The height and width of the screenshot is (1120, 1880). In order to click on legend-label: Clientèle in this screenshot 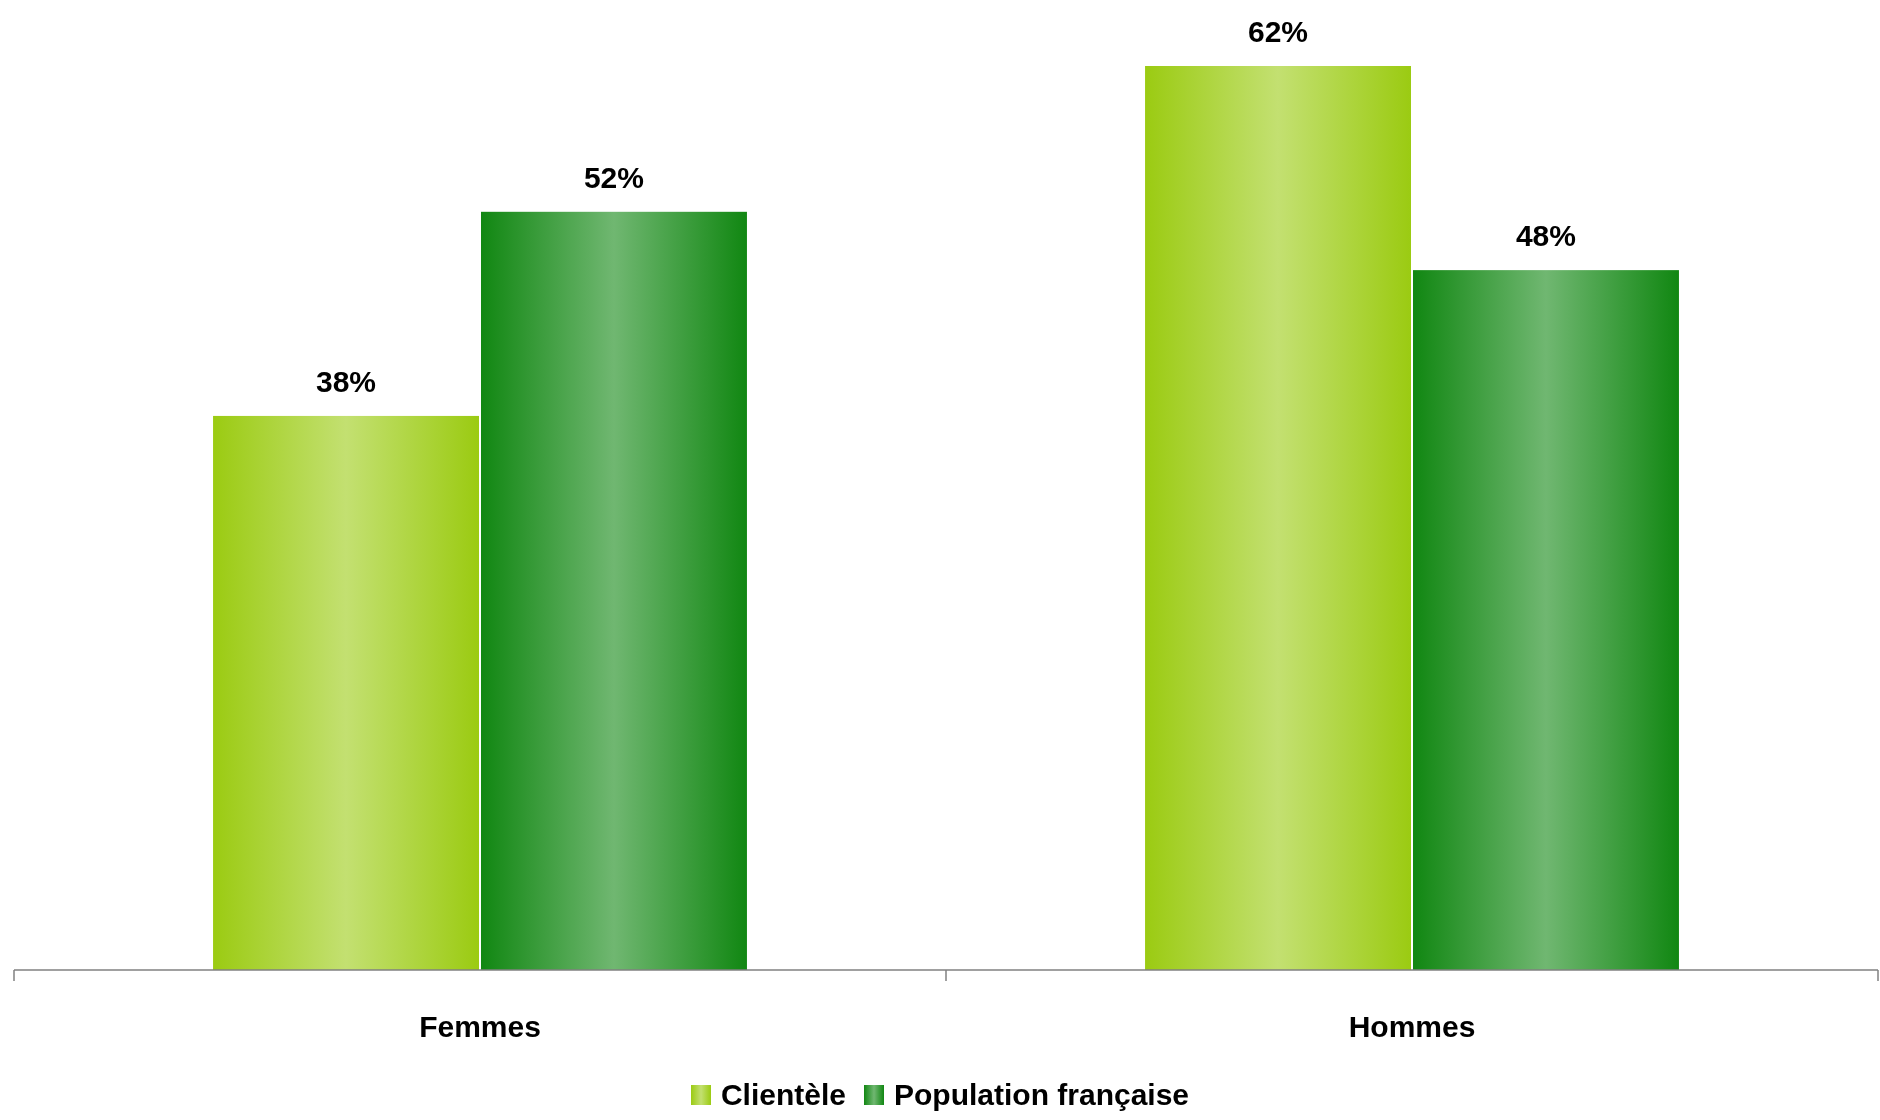, I will do `click(783, 1095)`.